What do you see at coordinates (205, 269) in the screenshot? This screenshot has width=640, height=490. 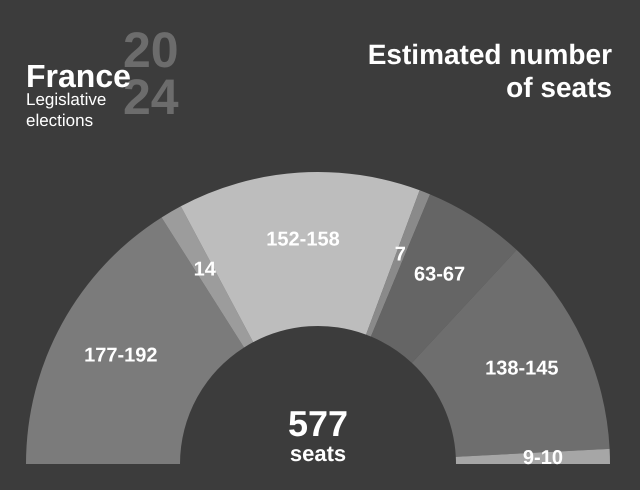 I see `data-label: 14` at bounding box center [205, 269].